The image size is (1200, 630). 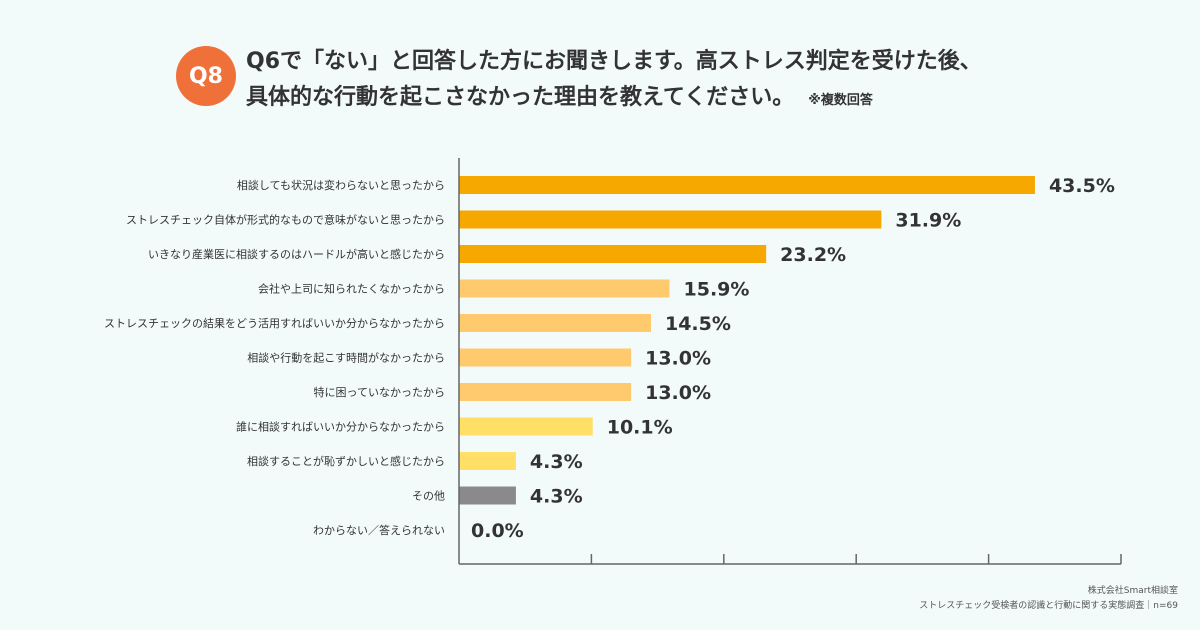 I want to click on data-label: 14.5%, so click(x=698, y=324).